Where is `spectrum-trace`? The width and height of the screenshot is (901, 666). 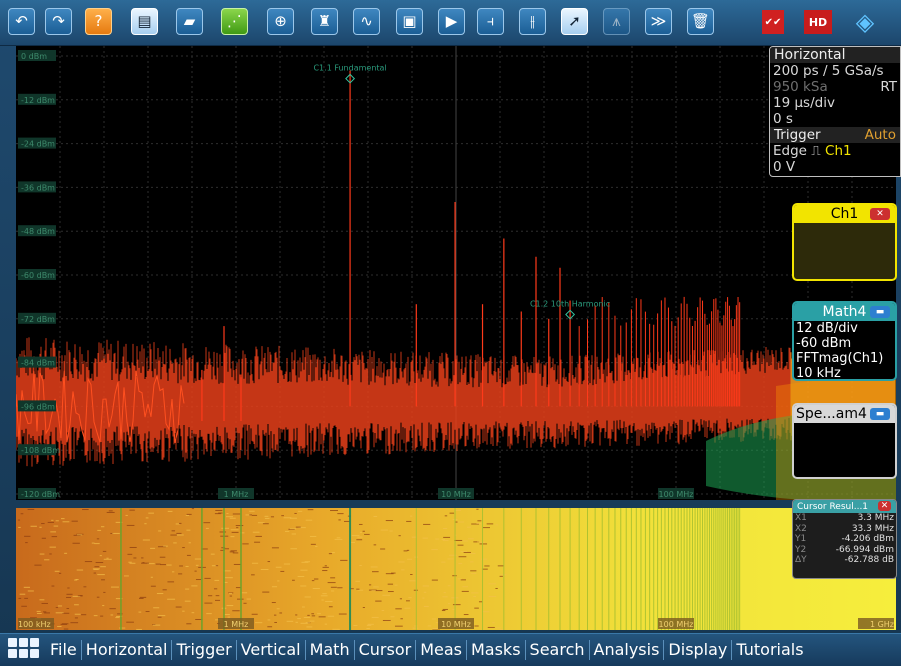 spectrum-trace is located at coordinates (100, 406).